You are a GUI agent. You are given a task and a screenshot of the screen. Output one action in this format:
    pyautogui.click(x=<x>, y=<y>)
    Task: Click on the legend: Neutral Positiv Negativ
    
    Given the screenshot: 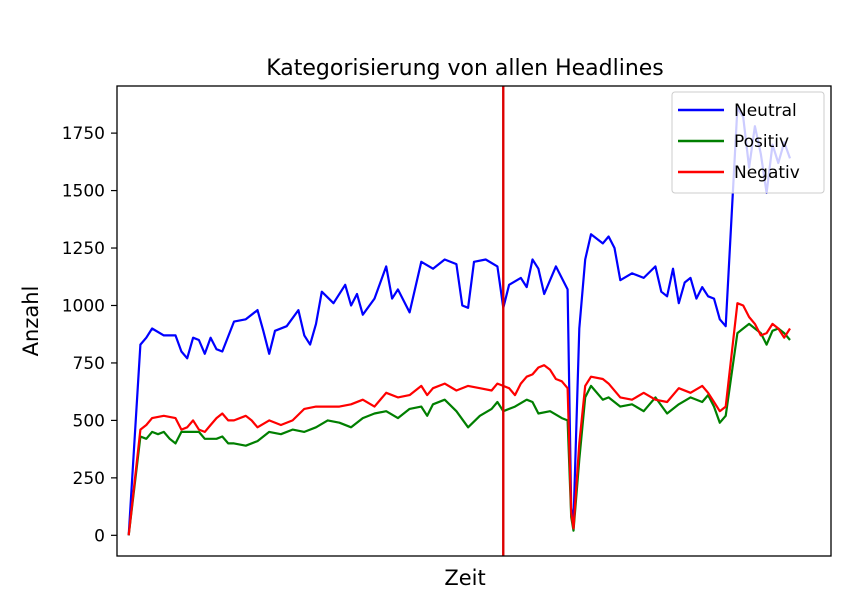 What is the action you would take?
    pyautogui.click(x=748, y=142)
    